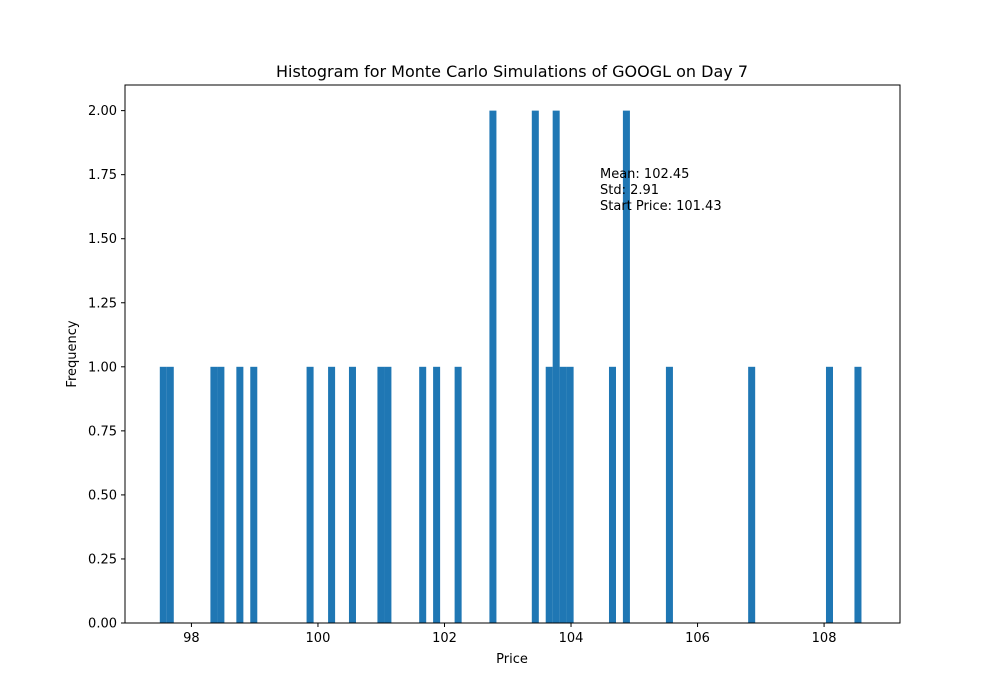 This screenshot has height=700, width=1000. Describe the element at coordinates (629, 190) in the screenshot. I see `annotation-line: Std: 2.91` at that location.